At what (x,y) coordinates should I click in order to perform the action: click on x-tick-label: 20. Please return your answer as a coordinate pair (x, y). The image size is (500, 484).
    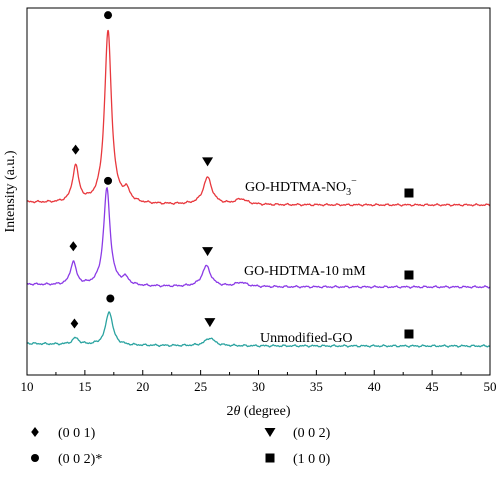
    Looking at the image, I should click on (142, 386).